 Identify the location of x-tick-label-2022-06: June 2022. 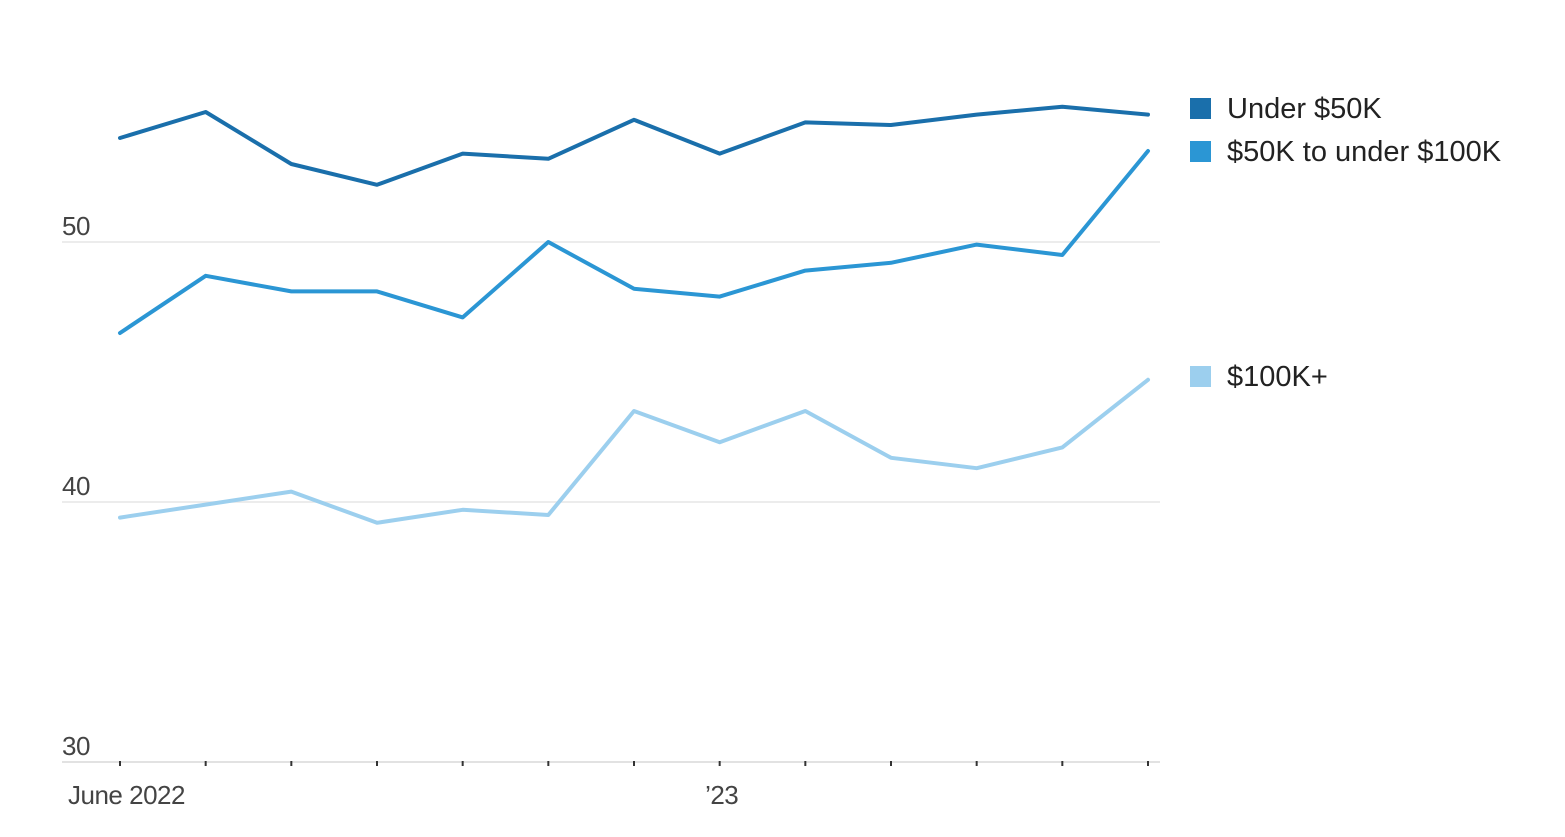
(126, 795).